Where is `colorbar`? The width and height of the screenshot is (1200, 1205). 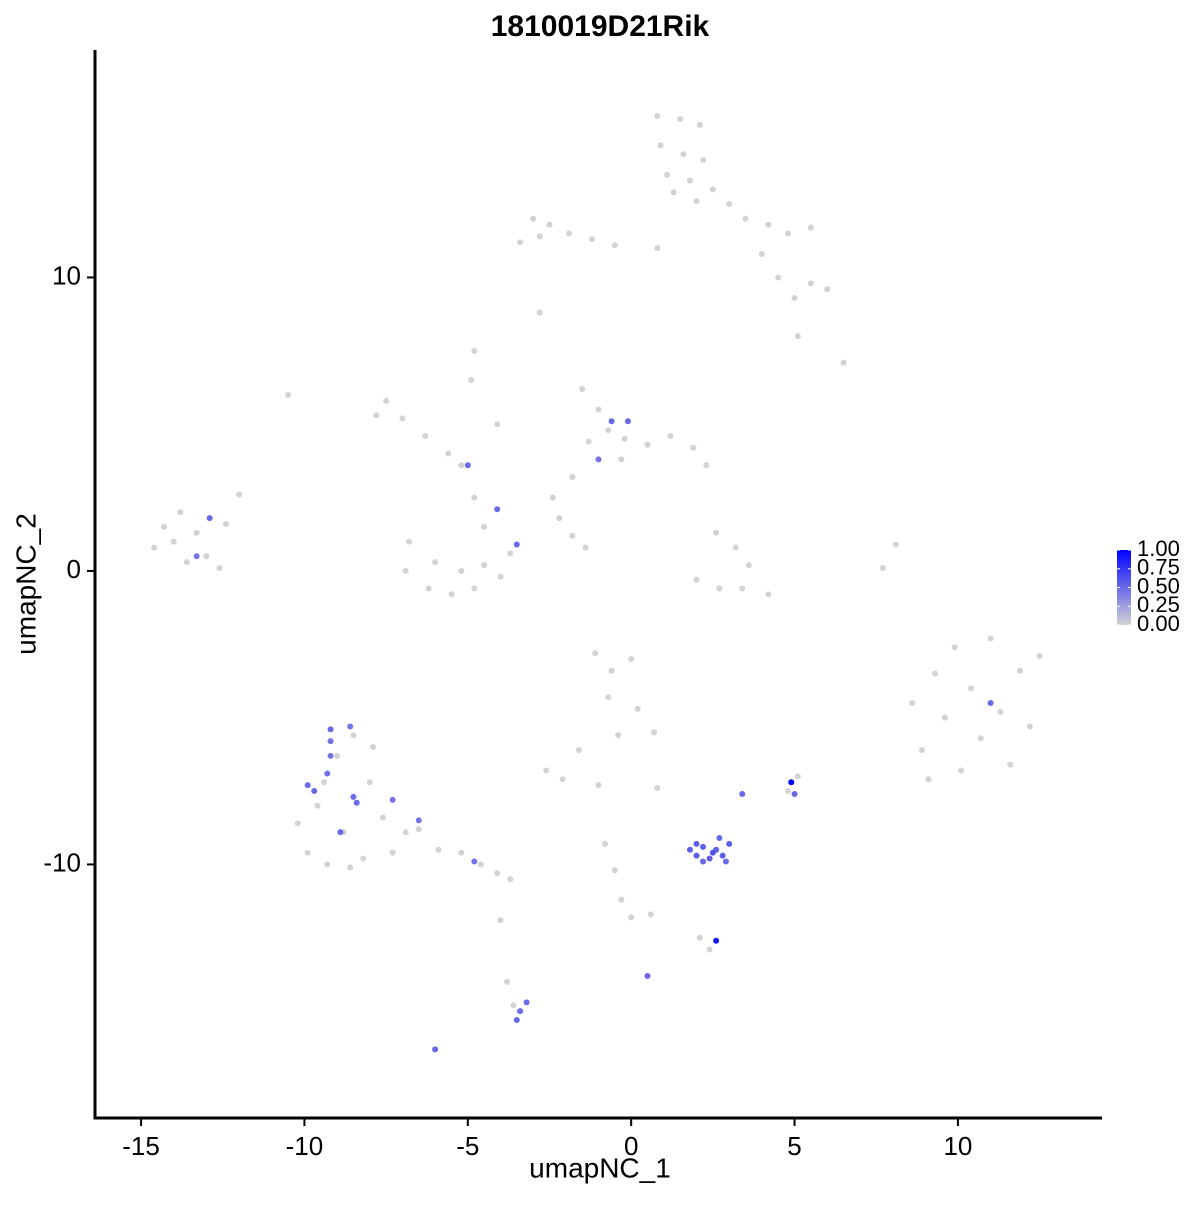 colorbar is located at coordinates (1124, 587).